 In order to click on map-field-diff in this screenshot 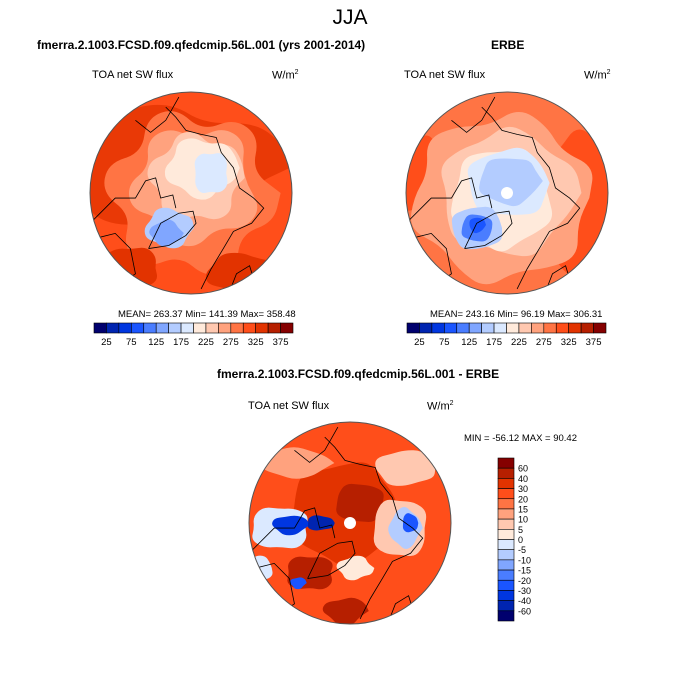, I will do `click(350, 523)`.